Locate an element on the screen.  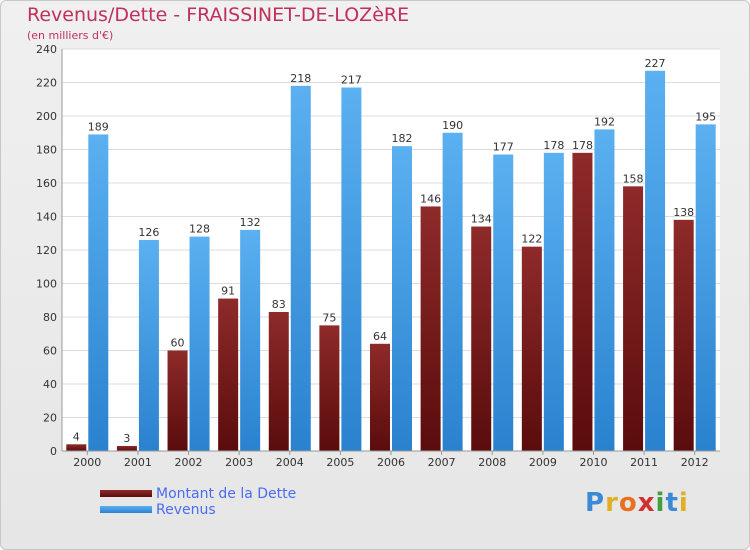
x-tick-label: 2002 is located at coordinates (189, 462).